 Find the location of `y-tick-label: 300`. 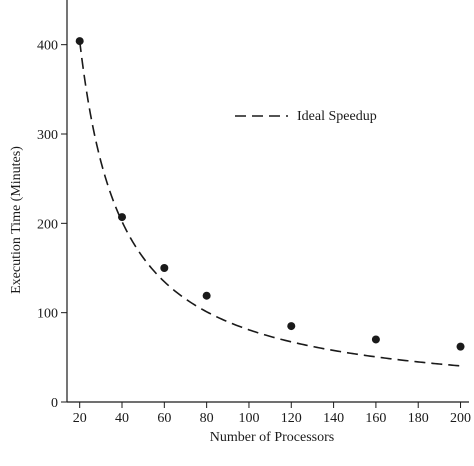

y-tick-label: 300 is located at coordinates (47, 135).